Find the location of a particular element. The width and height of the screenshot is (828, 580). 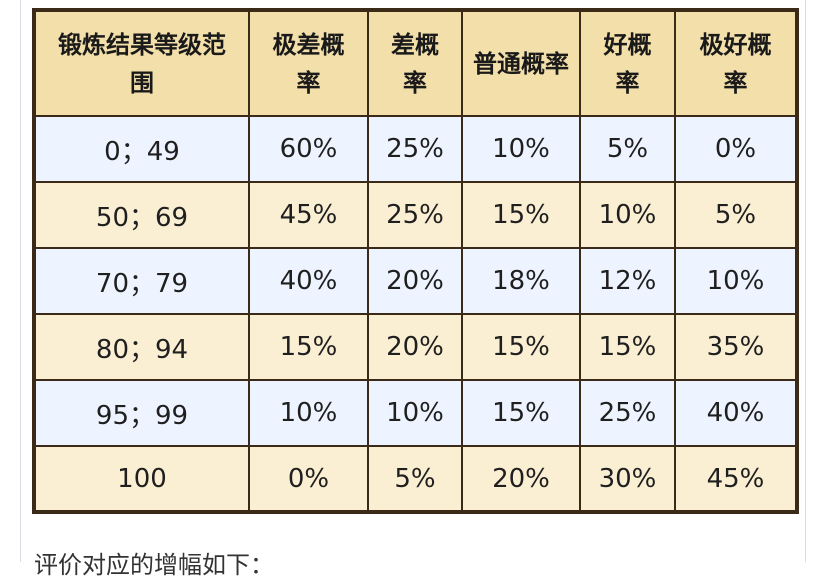

cell-bad: 10% is located at coordinates (415, 413).